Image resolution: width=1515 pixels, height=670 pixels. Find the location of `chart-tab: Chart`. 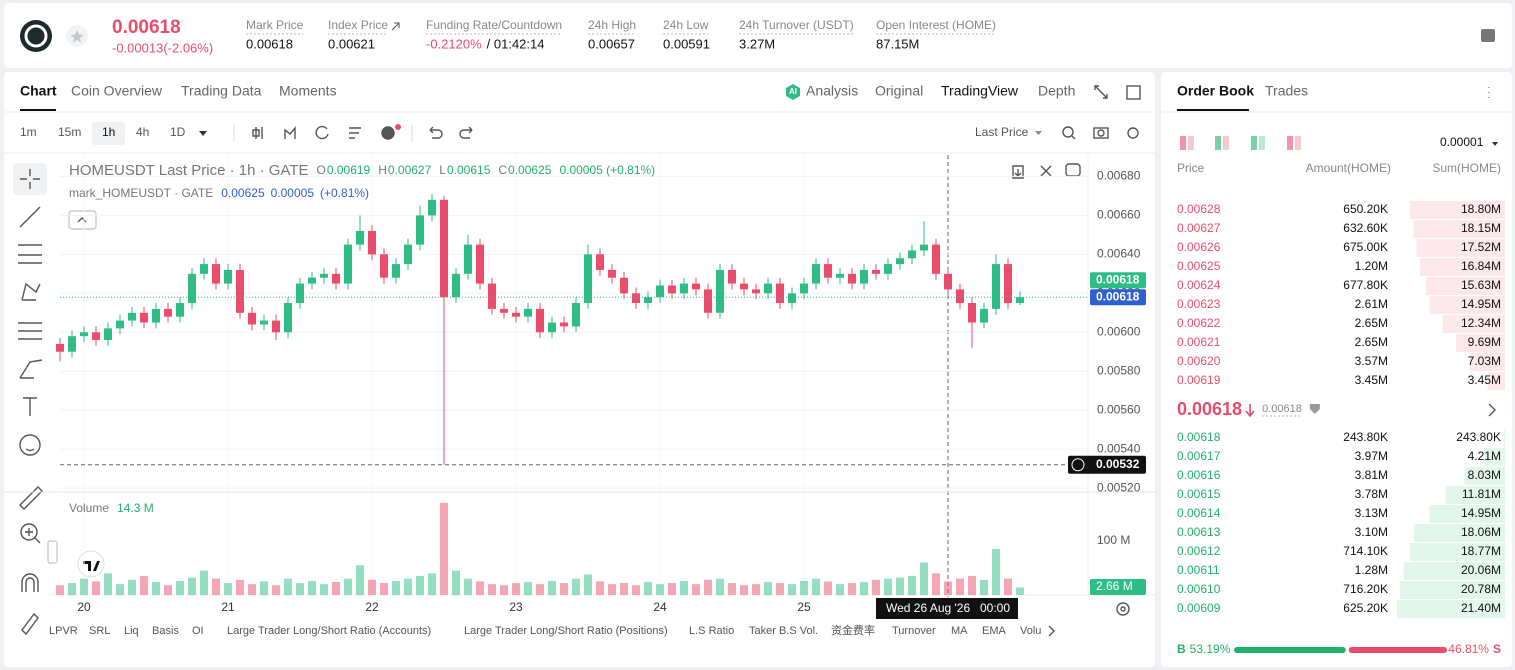

chart-tab: Chart is located at coordinates (38, 91).